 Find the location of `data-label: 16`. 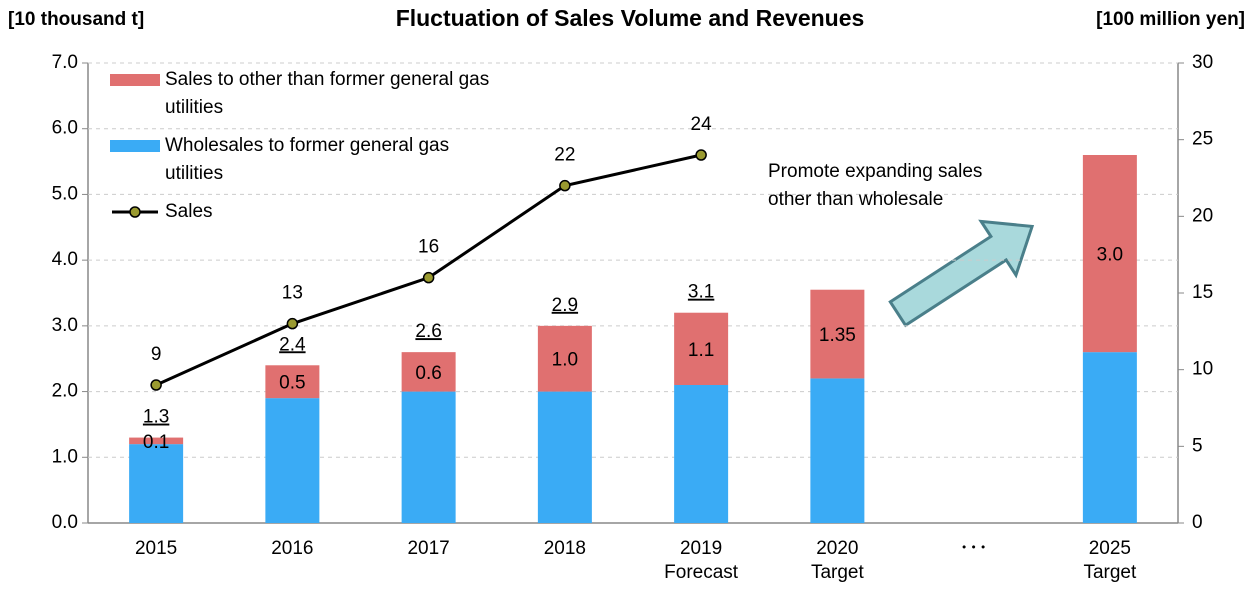

data-label: 16 is located at coordinates (428, 247).